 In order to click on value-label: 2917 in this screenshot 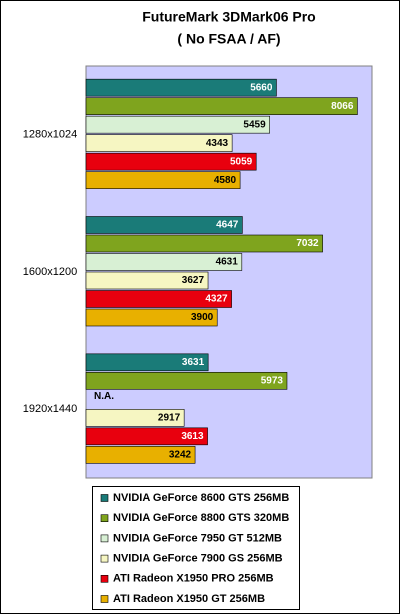, I will do `click(169, 417)`.